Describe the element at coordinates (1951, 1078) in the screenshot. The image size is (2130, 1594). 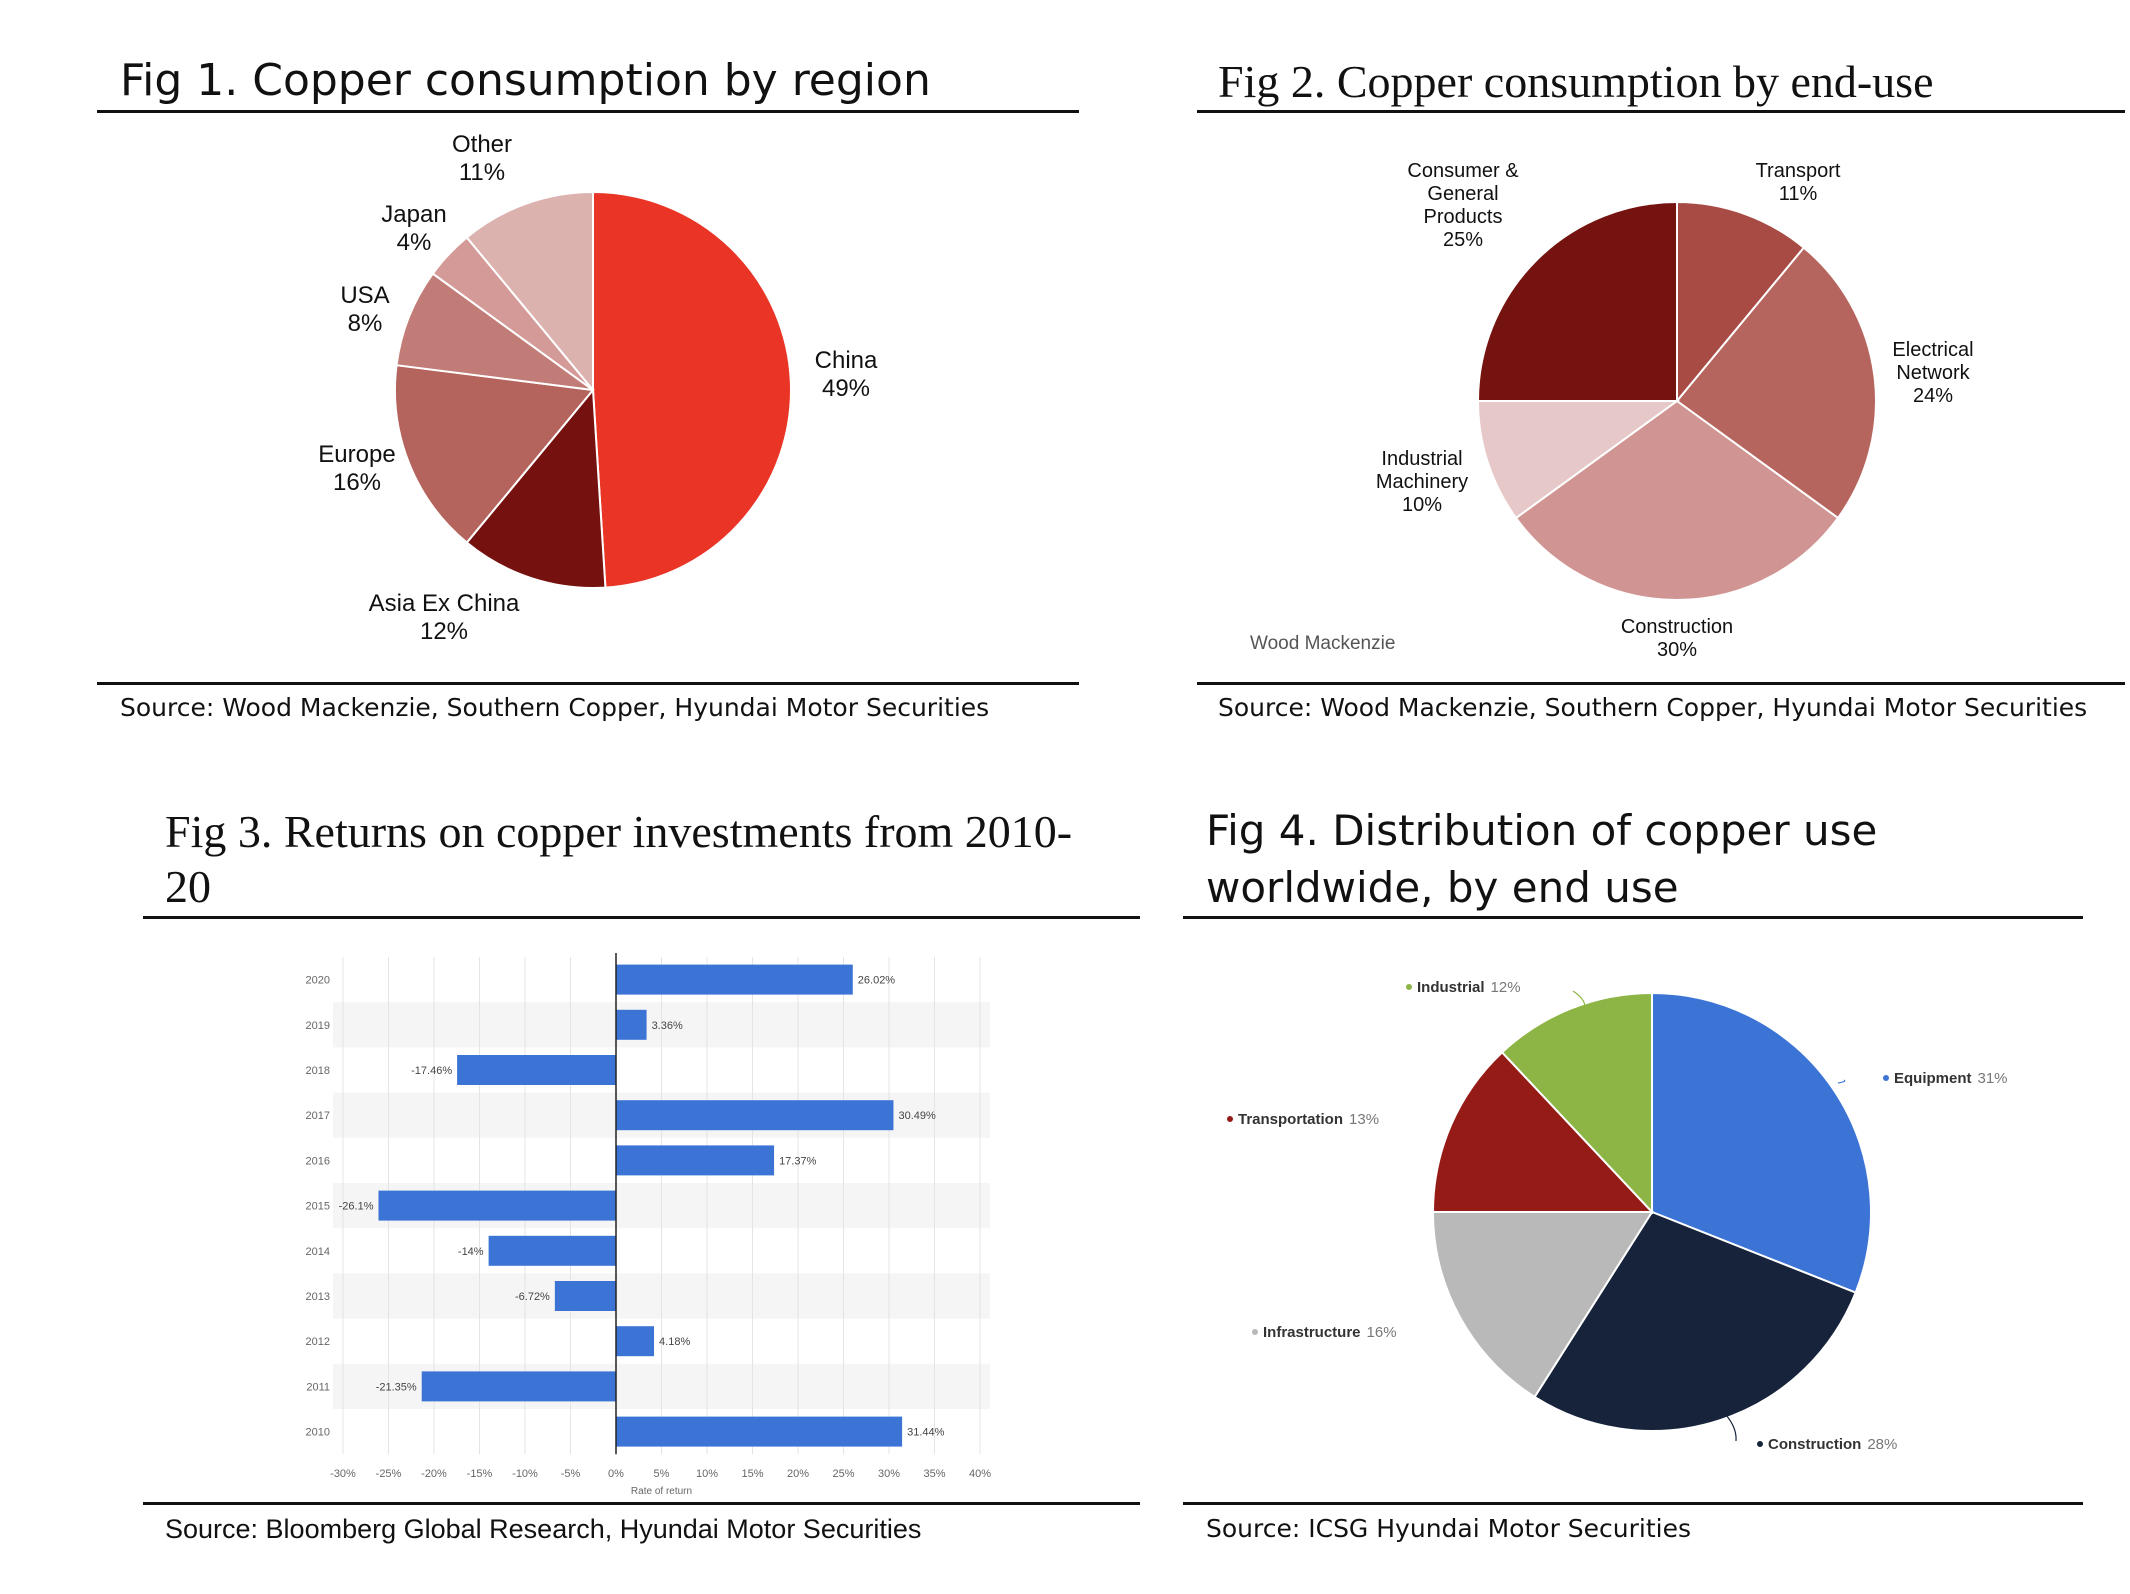
I see `fig4-label-equipment: Equipment 31%` at that location.